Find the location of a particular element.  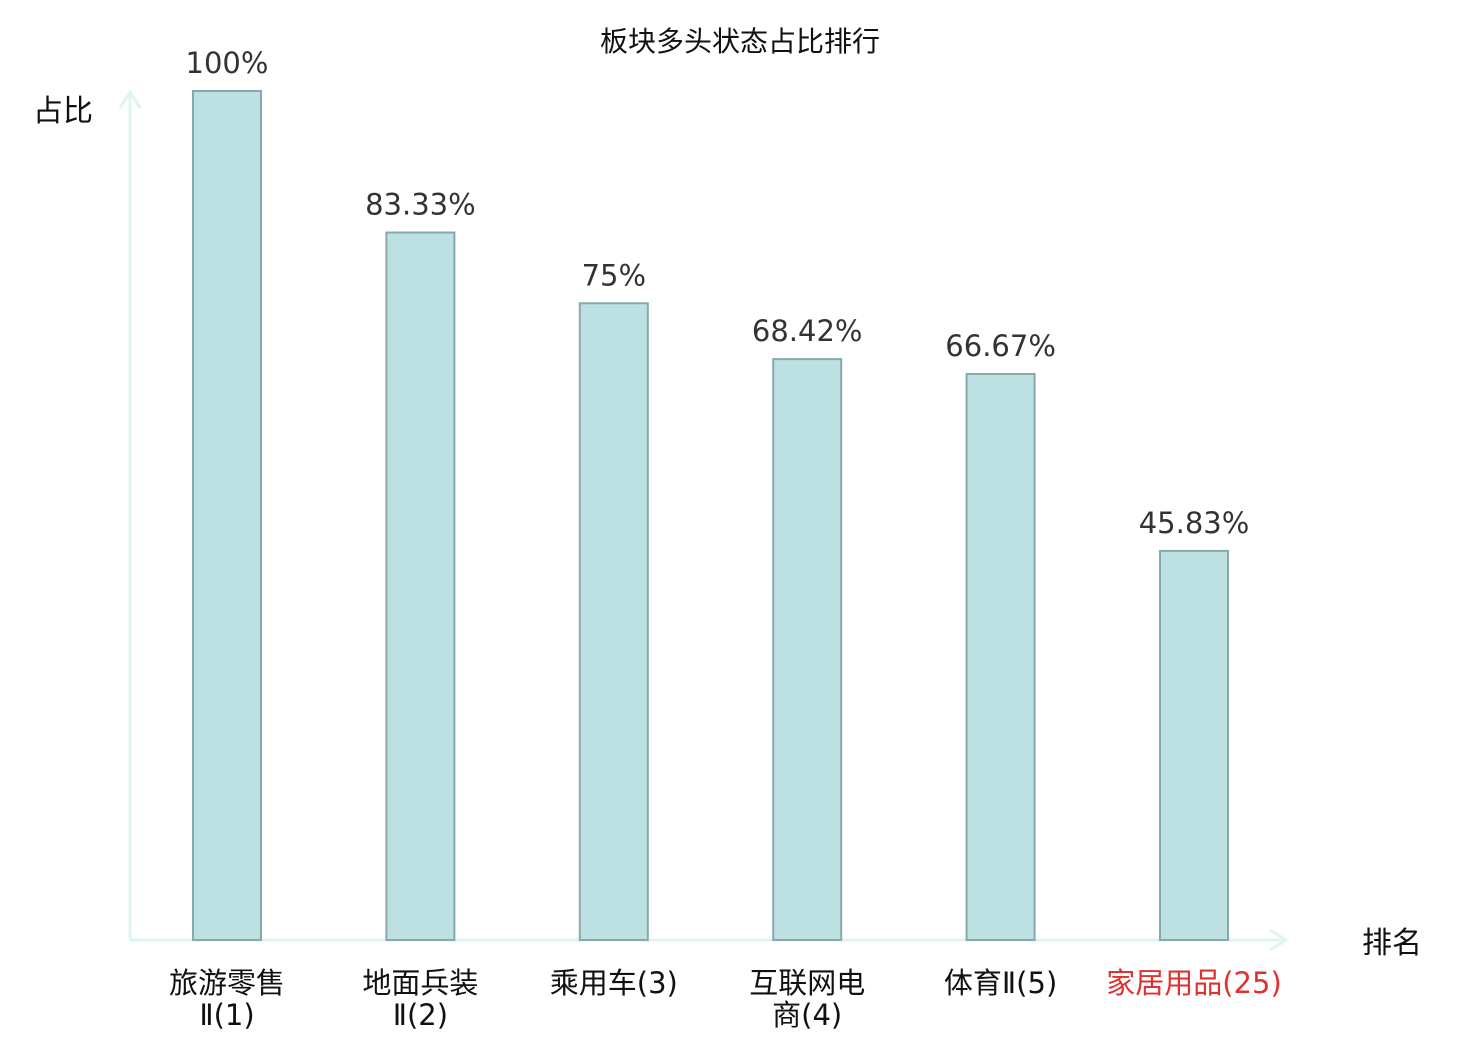

y-axis-label: 占比 is located at coordinates (63, 111).